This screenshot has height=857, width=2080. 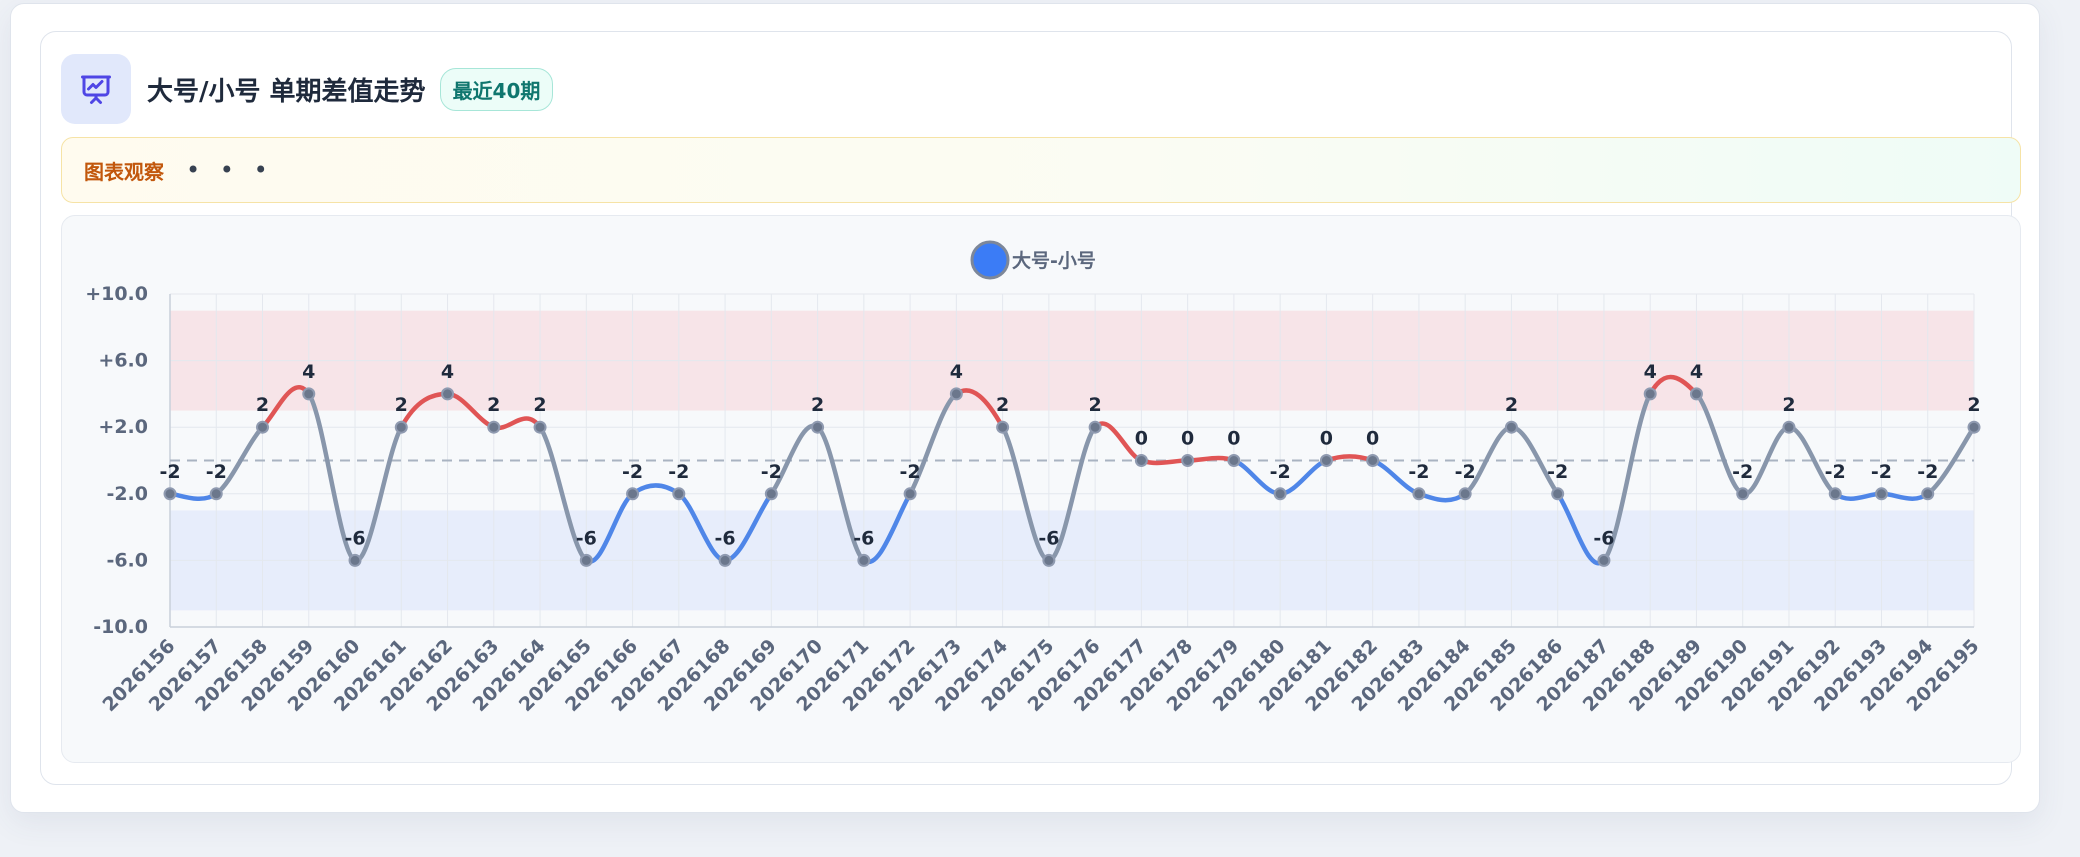 I want to click on y-tick-label: -6.0, so click(x=127, y=560).